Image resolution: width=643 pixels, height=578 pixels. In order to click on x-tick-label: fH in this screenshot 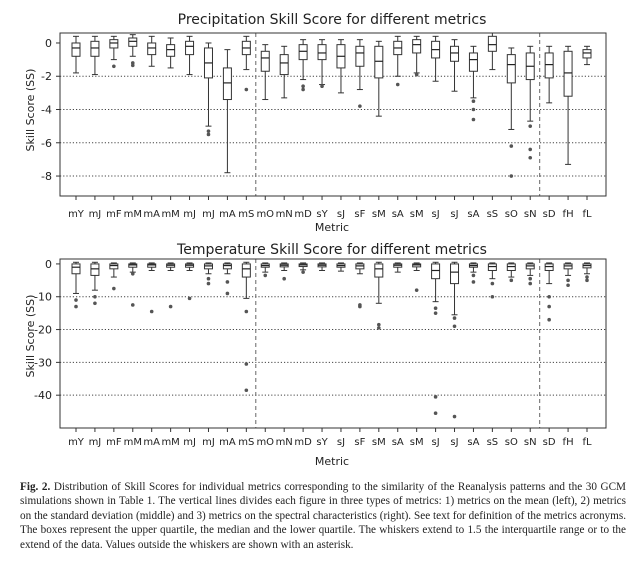, I will do `click(568, 442)`.